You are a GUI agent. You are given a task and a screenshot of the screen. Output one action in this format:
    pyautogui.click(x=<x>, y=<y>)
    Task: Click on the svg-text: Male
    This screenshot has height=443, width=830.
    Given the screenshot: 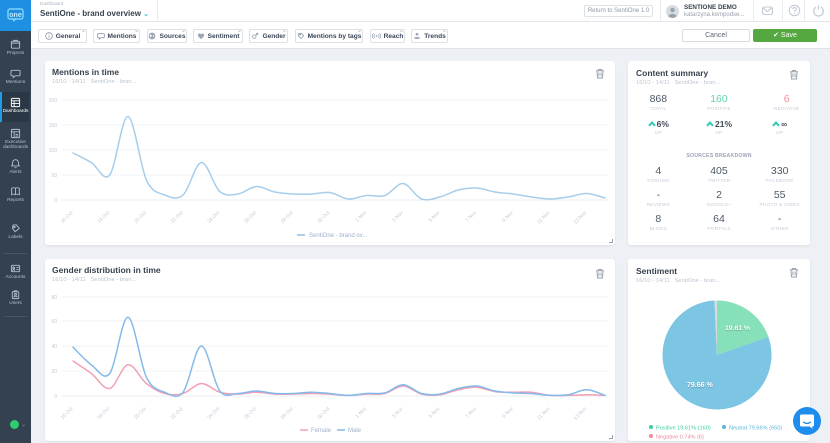 What is the action you would take?
    pyautogui.click(x=355, y=431)
    